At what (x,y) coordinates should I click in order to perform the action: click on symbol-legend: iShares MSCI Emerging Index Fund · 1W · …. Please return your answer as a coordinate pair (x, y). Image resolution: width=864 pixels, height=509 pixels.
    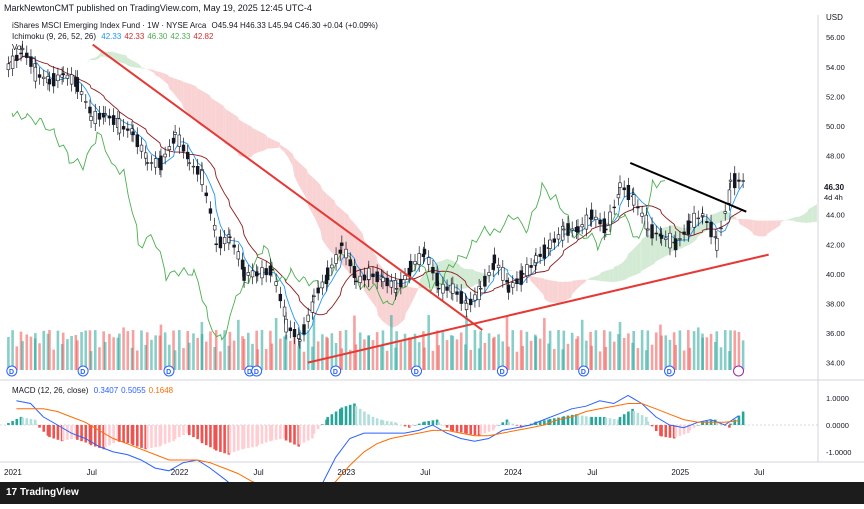
    Looking at the image, I should click on (196, 25).